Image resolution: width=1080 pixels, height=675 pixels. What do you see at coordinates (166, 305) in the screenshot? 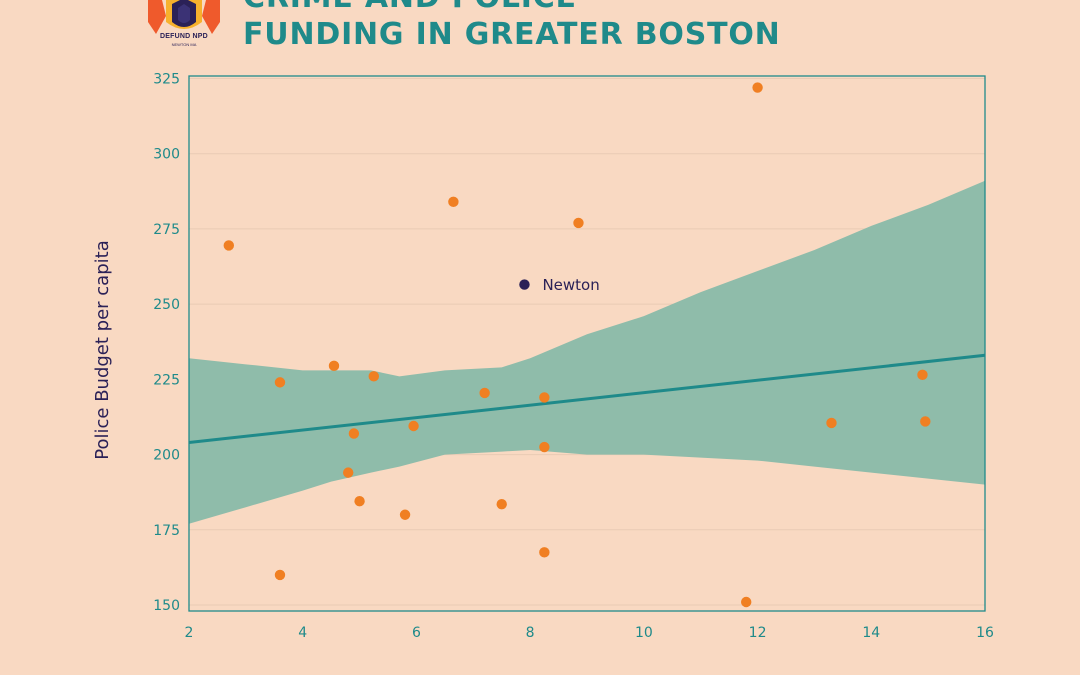
I see `y-tick-label: 250` at bounding box center [166, 305].